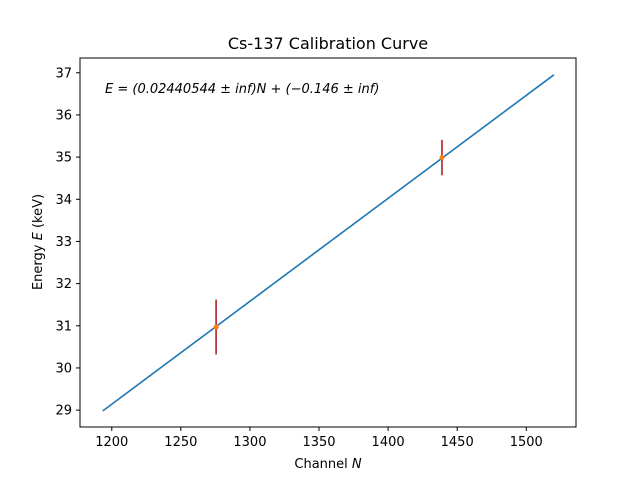 The width and height of the screenshot is (640, 480). What do you see at coordinates (111, 442) in the screenshot?
I see `x-tick-label: 1200` at bounding box center [111, 442].